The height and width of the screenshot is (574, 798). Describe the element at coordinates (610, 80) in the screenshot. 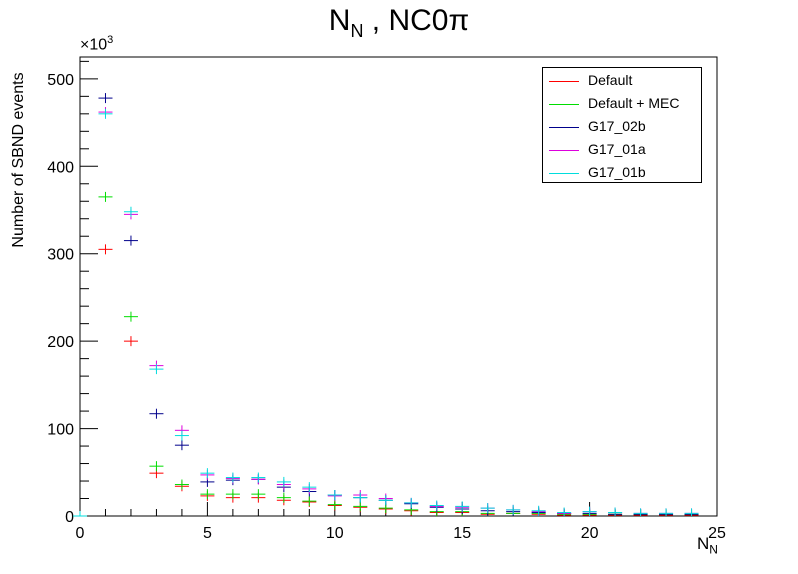

I see `legend-label: Default` at that location.